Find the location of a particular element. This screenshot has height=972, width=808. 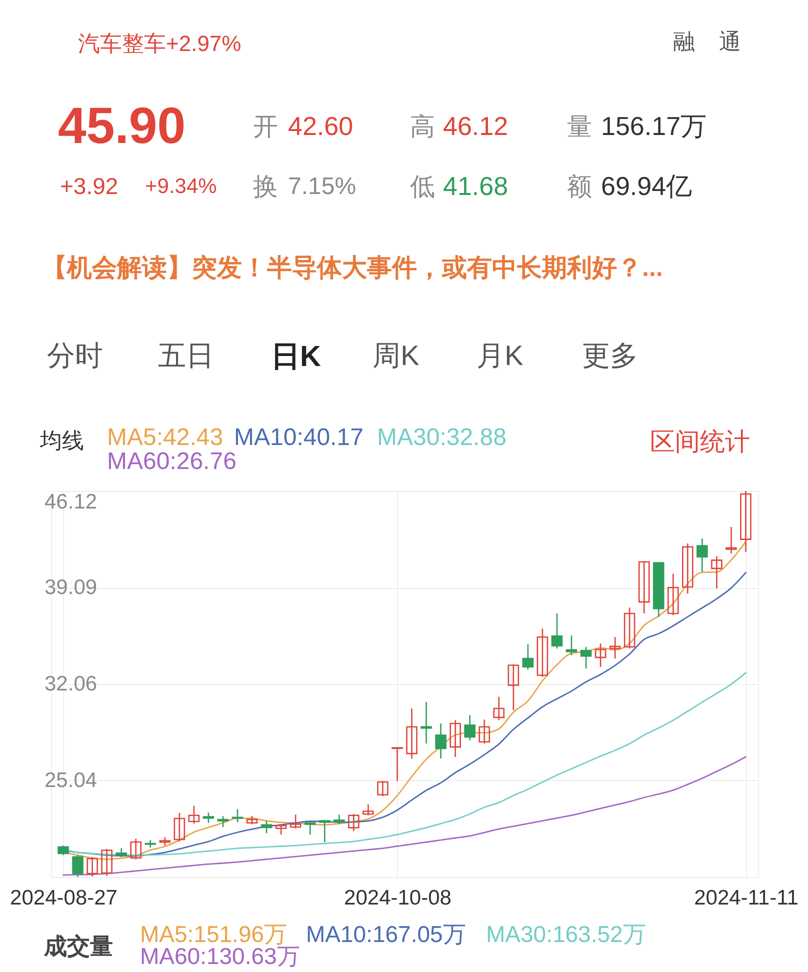

text: MA10:40.17 is located at coordinates (299, 437).